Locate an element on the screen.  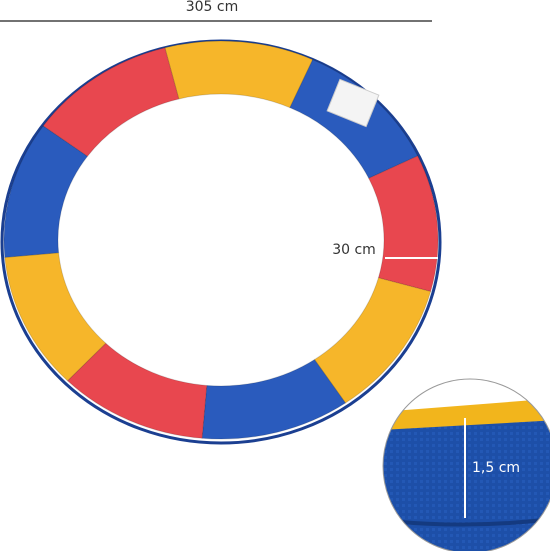
inset-detail: 1,5 cm is located at coordinates (466, 465).